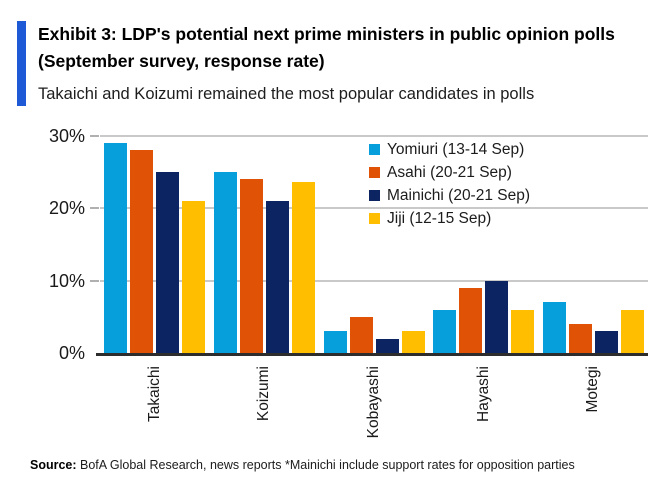 This screenshot has height=486, width=660. Describe the element at coordinates (66, 136) in the screenshot. I see `y-axis-label-30: 30%` at that location.